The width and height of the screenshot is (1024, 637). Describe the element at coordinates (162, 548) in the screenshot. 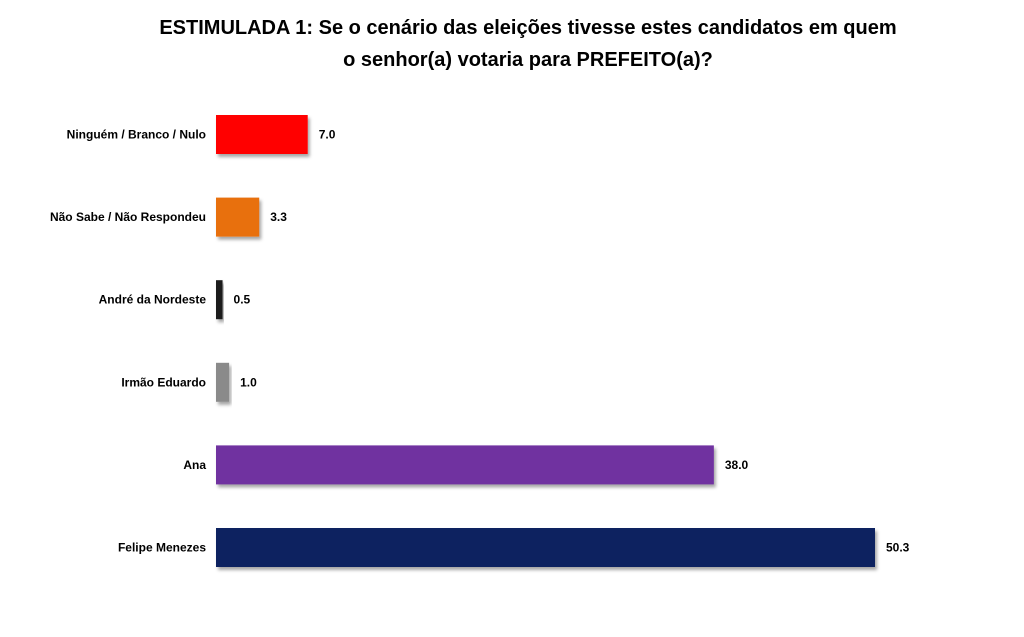

I see `category-label: Felipe Menezes` at that location.